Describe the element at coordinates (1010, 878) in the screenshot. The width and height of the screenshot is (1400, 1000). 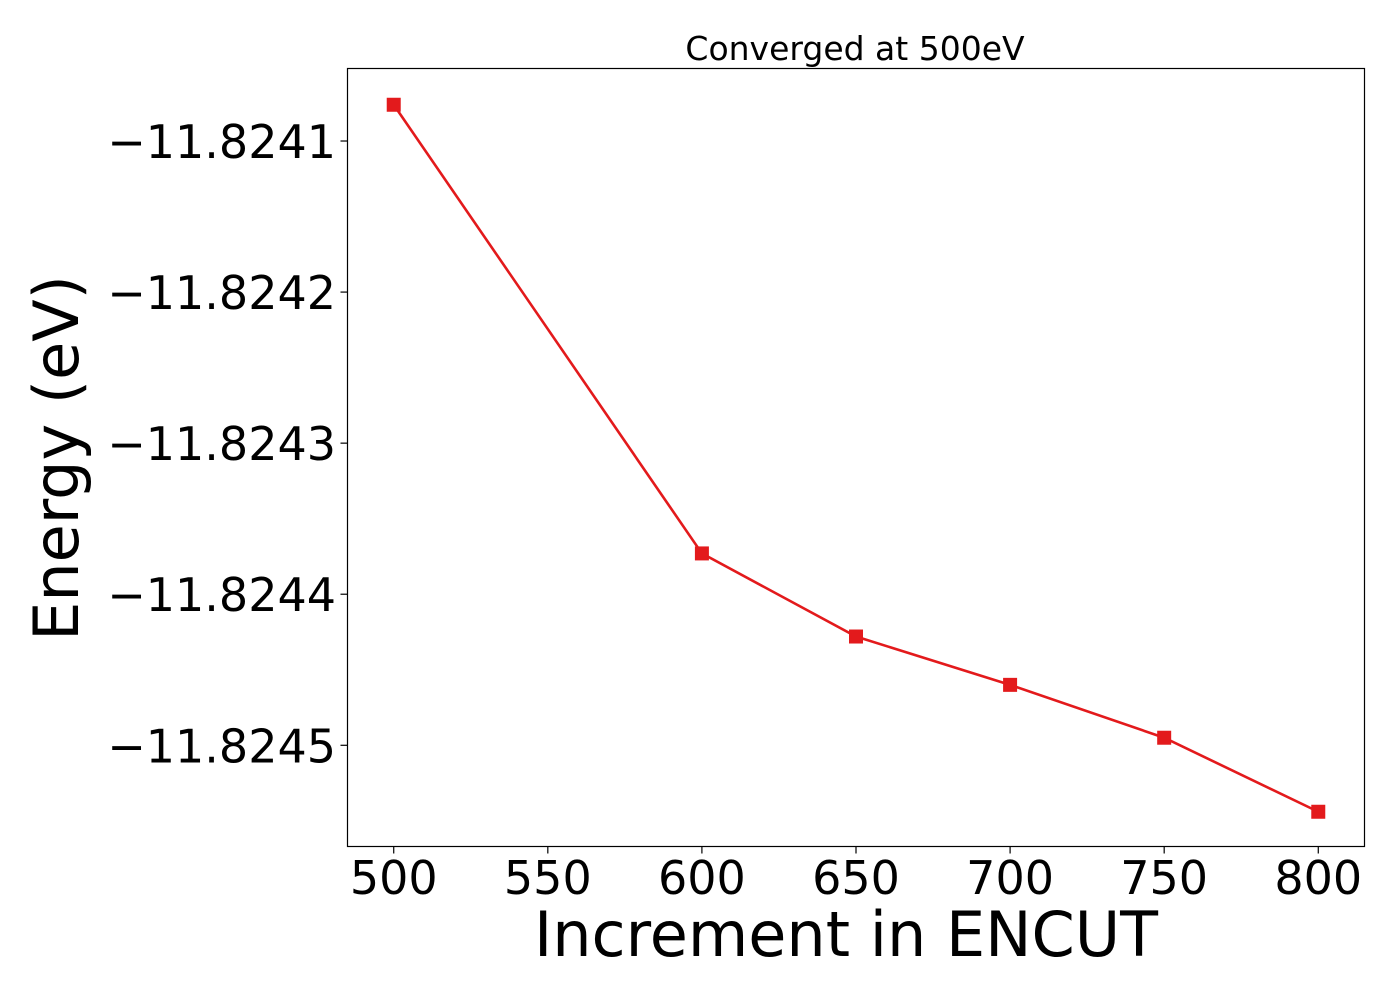
I see `x-tick-label: 700` at that location.